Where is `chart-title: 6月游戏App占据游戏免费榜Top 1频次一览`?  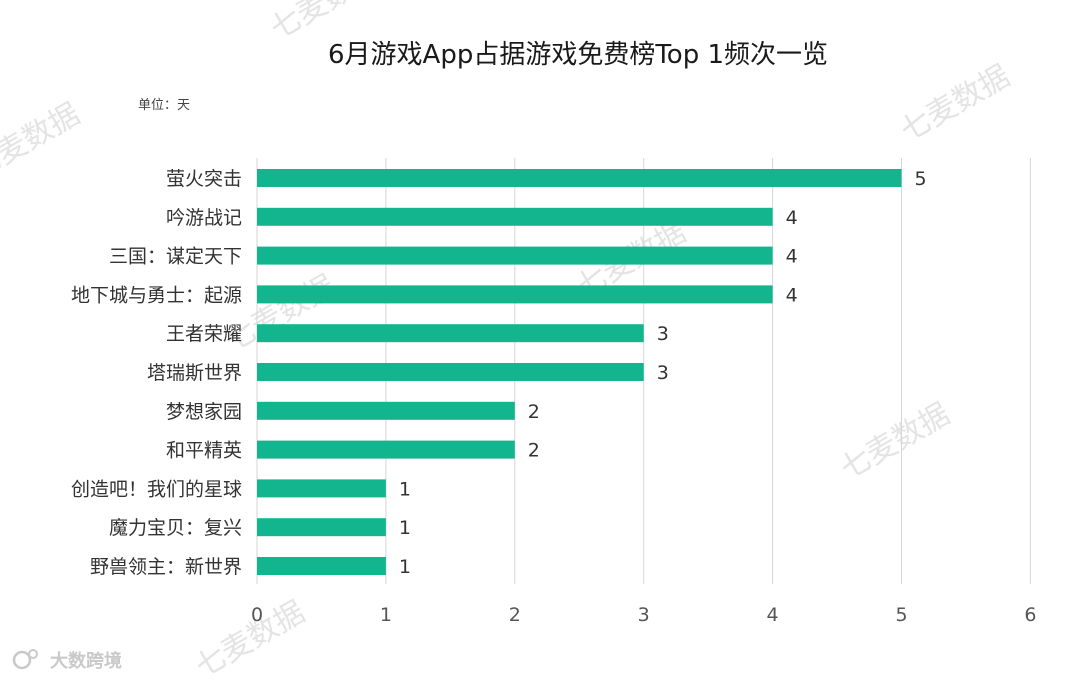 chart-title: 6月游戏App占据游戏免费榜Top 1频次一览 is located at coordinates (578, 55).